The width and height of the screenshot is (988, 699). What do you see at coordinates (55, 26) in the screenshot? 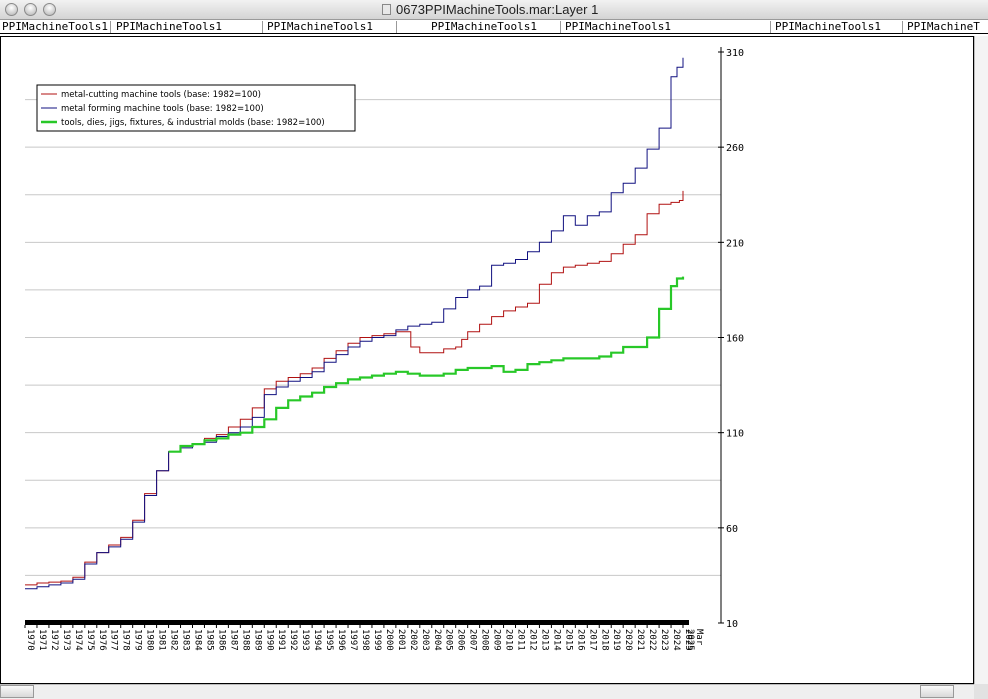
I see `layer-tab-1: PPIMachineTools1` at bounding box center [55, 26].